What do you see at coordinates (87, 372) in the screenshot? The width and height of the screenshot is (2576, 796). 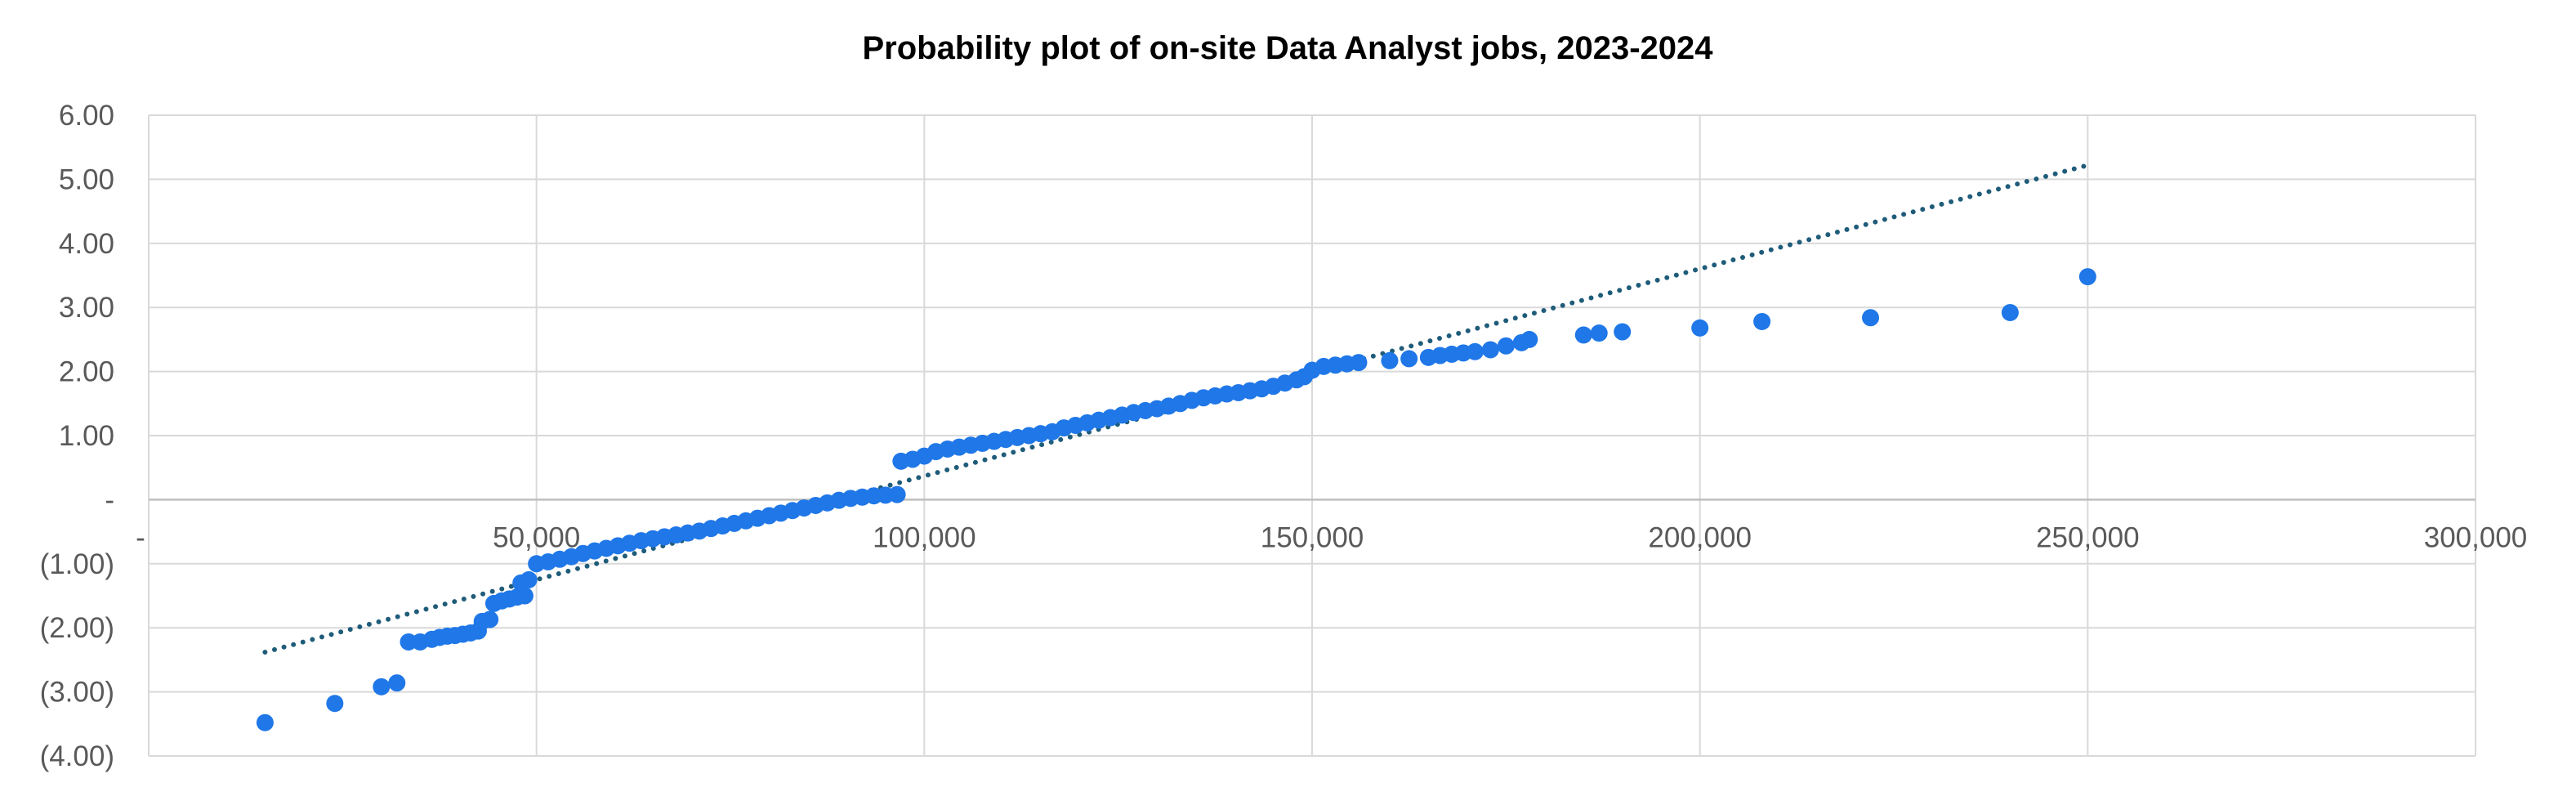 I see `y-tick-label: 2.00` at bounding box center [87, 372].